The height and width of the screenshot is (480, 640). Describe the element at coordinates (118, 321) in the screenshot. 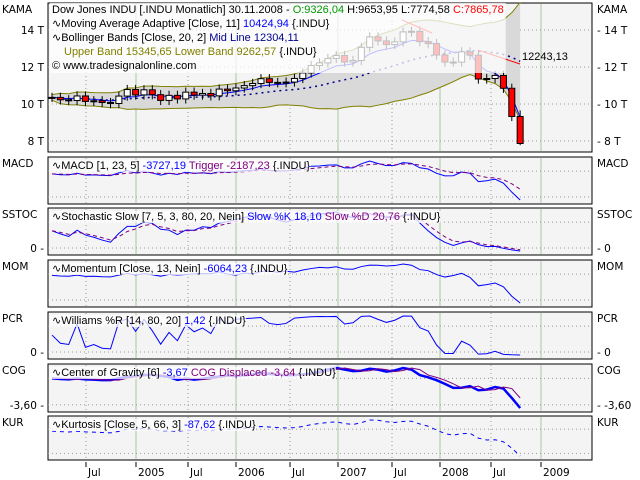

I see `indicator-name: ∿Williams %R [14, 80, 20]` at that location.